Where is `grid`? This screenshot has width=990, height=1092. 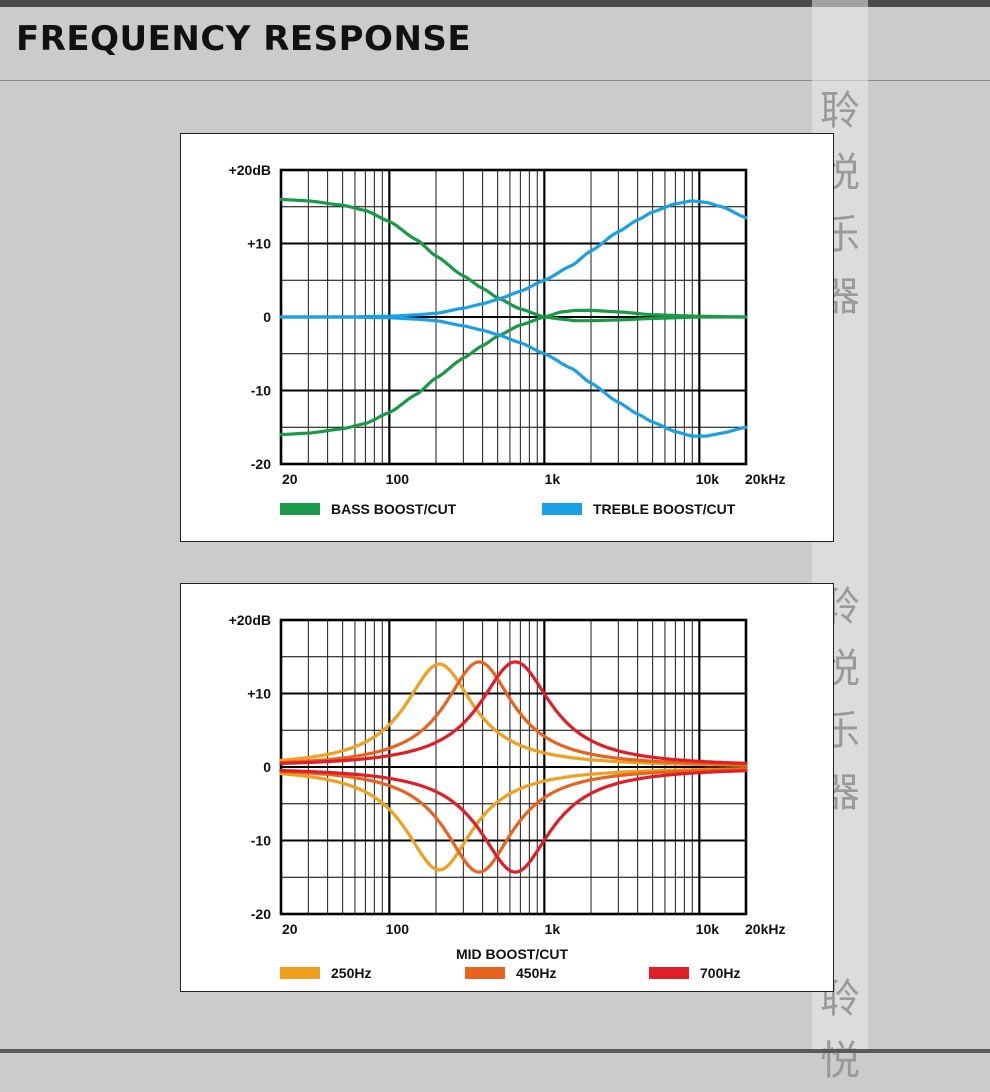
grid is located at coordinates (513, 767).